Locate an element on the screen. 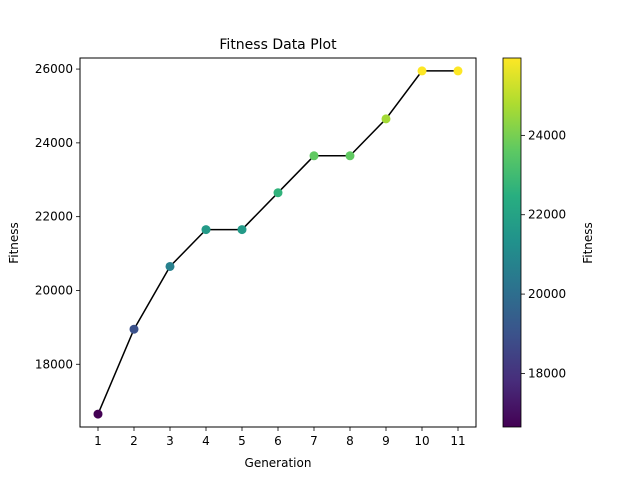 The height and width of the screenshot is (480, 640). colorbar is located at coordinates (512, 242).